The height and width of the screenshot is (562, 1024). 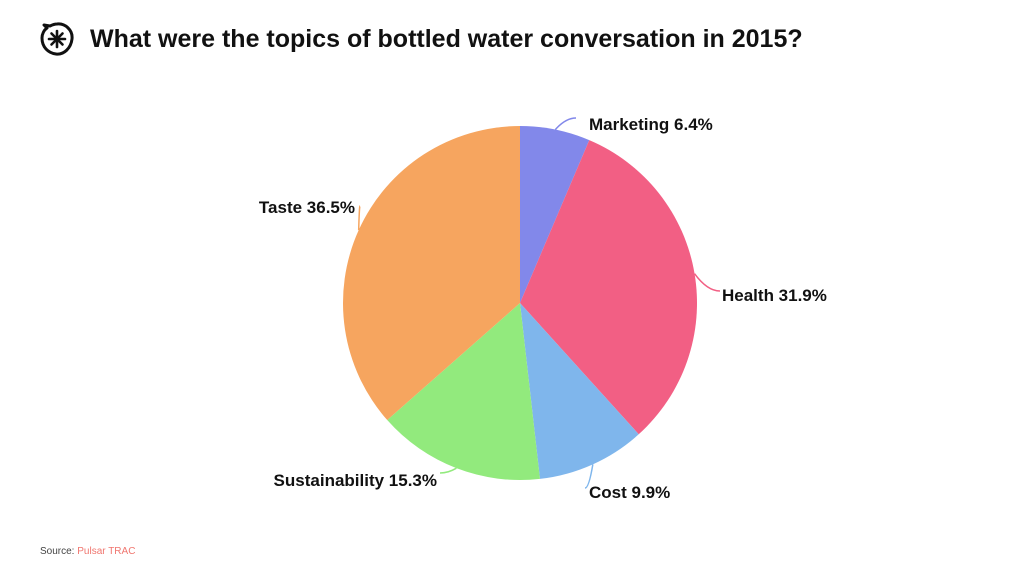 I want to click on data-label-health: Health 31.9%, so click(x=774, y=295).